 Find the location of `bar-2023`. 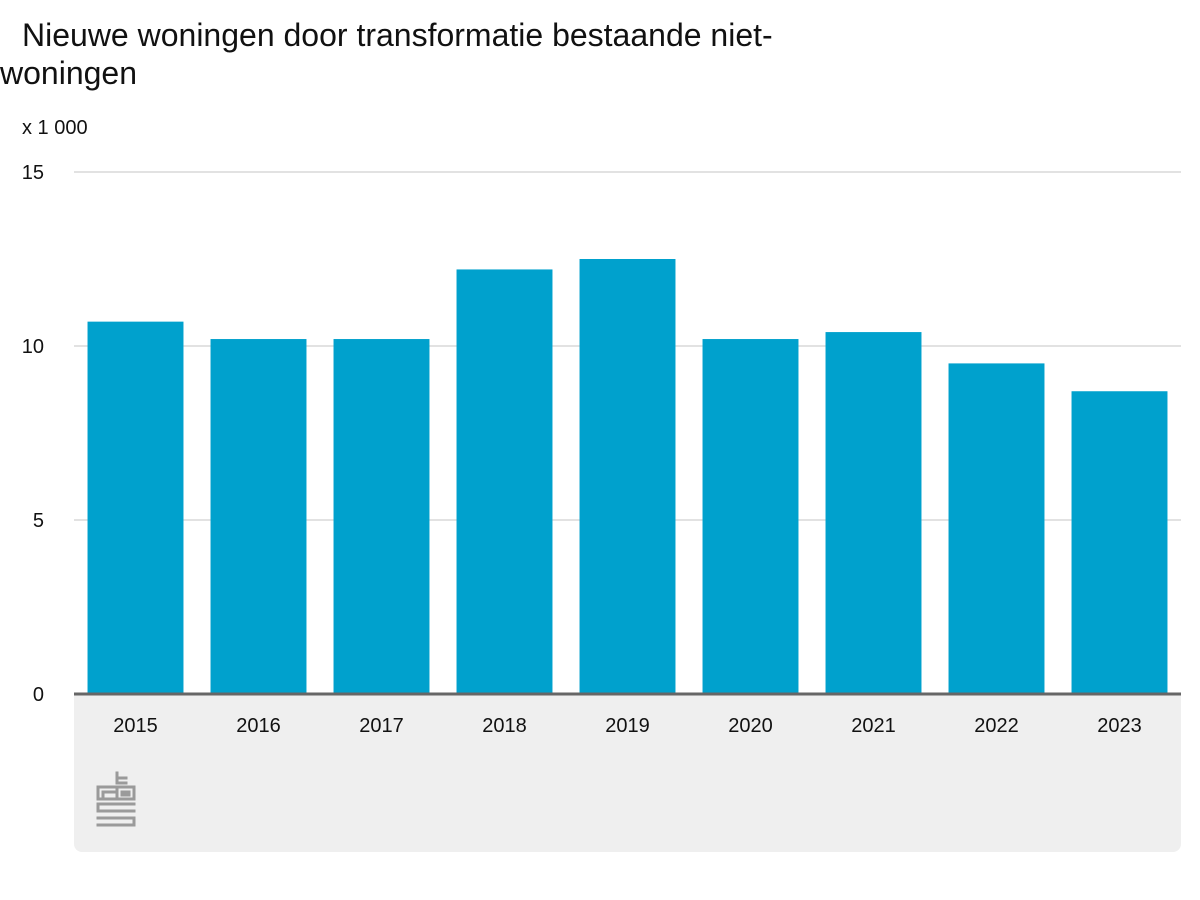

bar-2023 is located at coordinates (1119, 542).